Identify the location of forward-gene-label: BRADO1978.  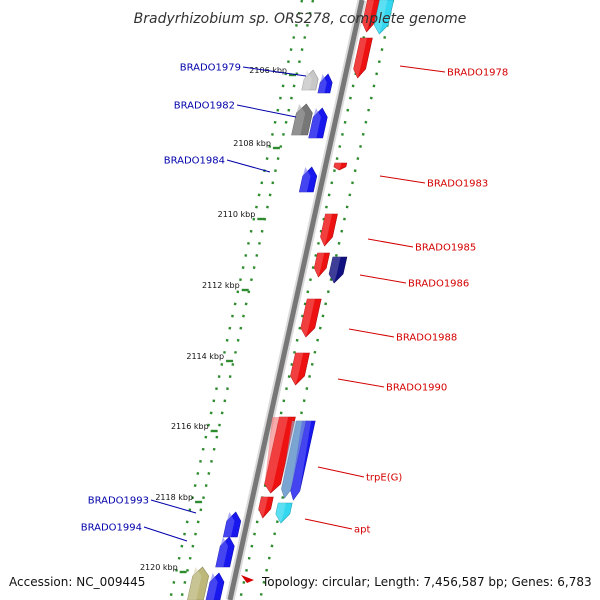
(453, 72).